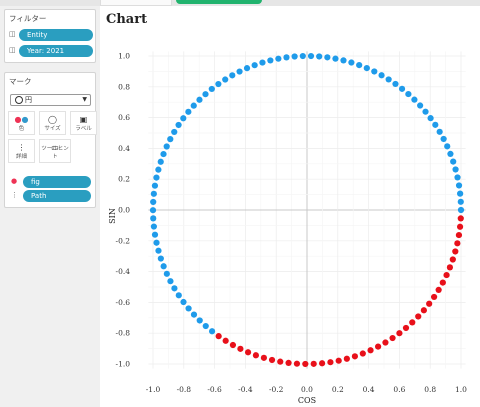 The image size is (480, 407). Describe the element at coordinates (369, 389) in the screenshot. I see `x-tick-label: 0.4` at that location.